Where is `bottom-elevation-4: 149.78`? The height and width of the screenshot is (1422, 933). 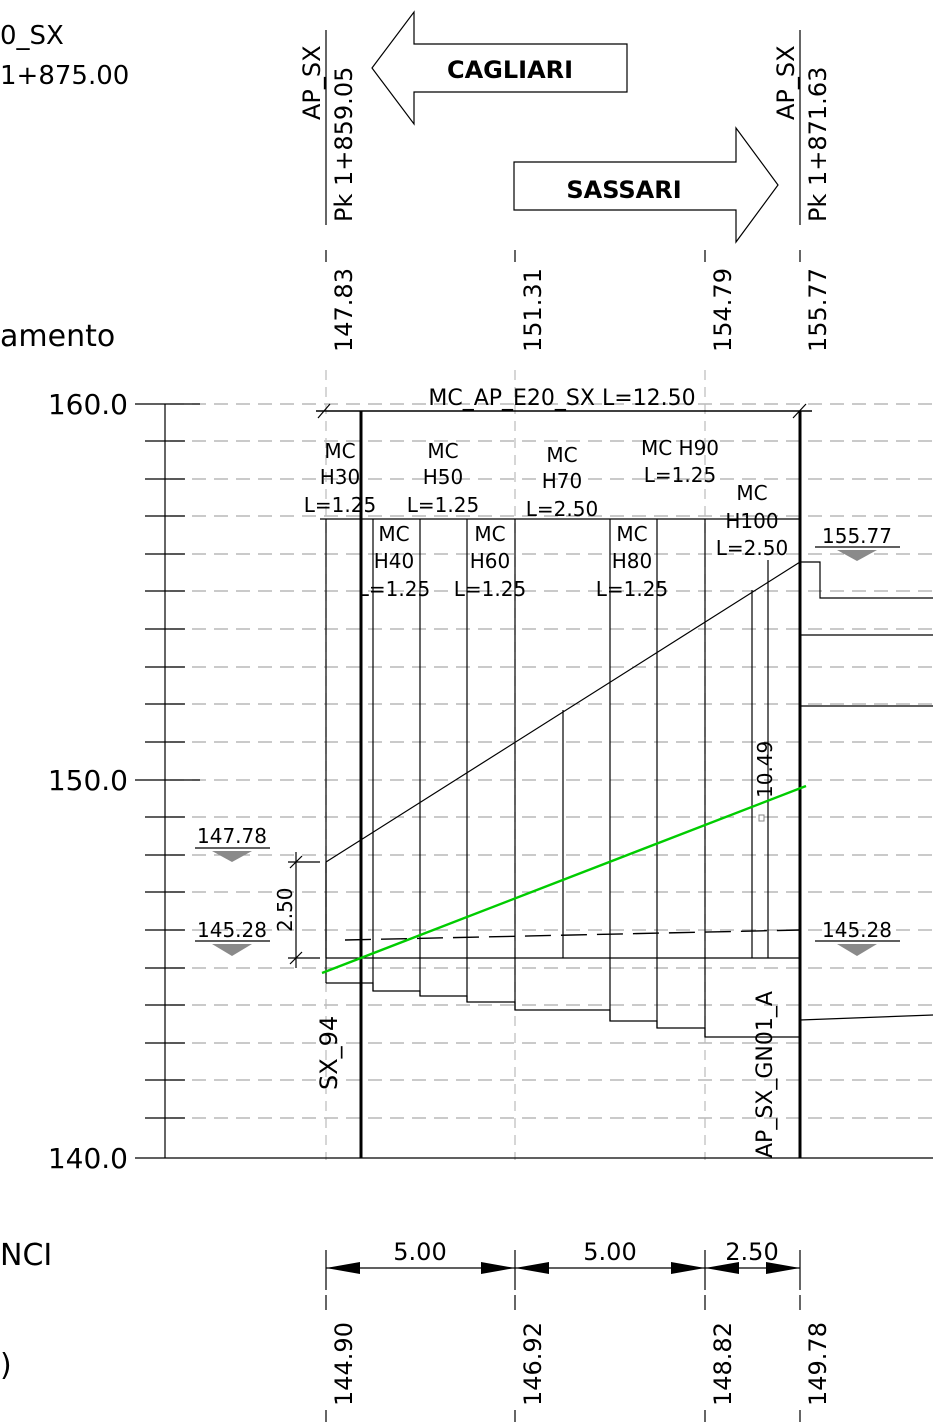 bottom-elevation-4: 149.78 is located at coordinates (818, 1364).